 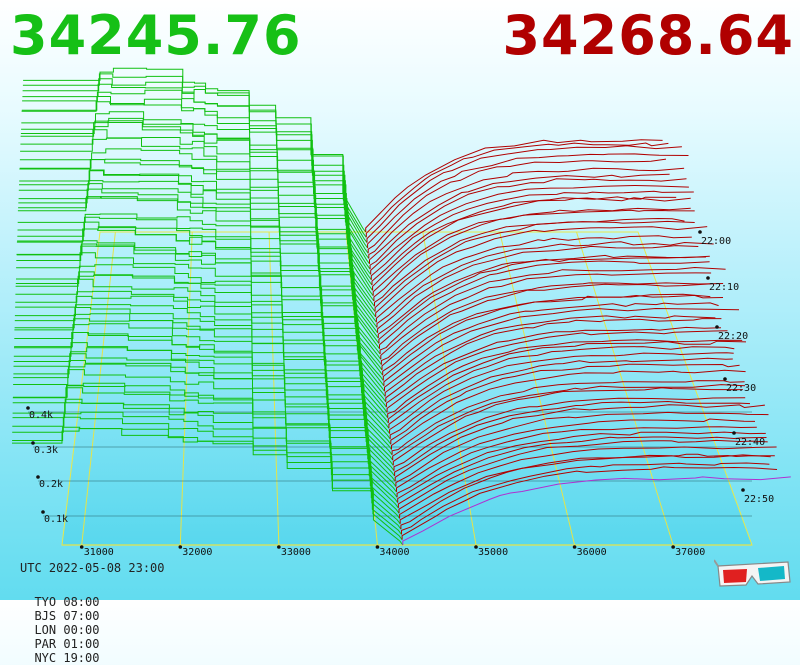 What do you see at coordinates (67, 616) in the screenshot?
I see `timezone-bjs: BJS 07:00` at bounding box center [67, 616].